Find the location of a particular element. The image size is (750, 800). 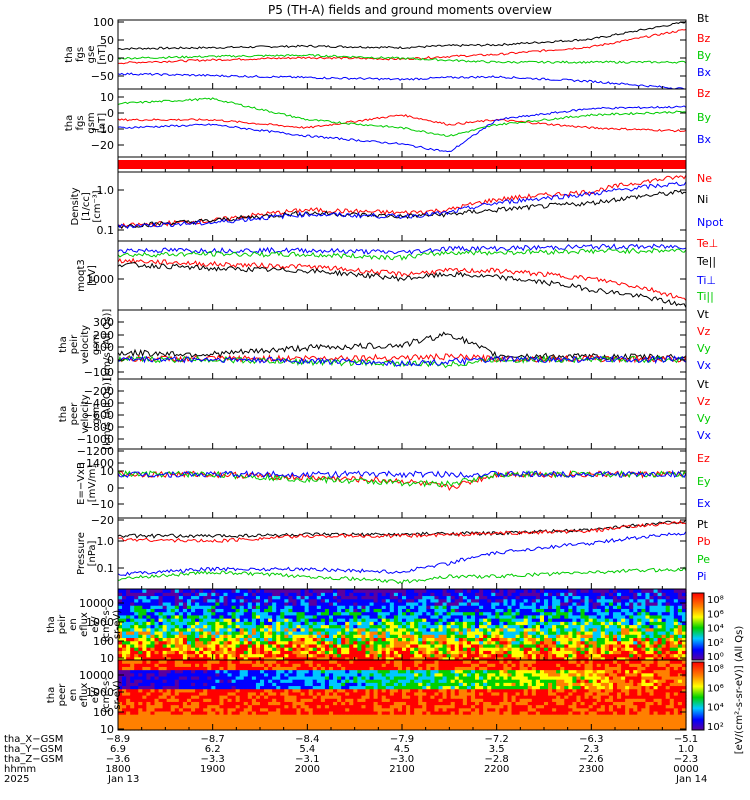

y-axis-label-line: gsm is located at coordinates (96, 344).